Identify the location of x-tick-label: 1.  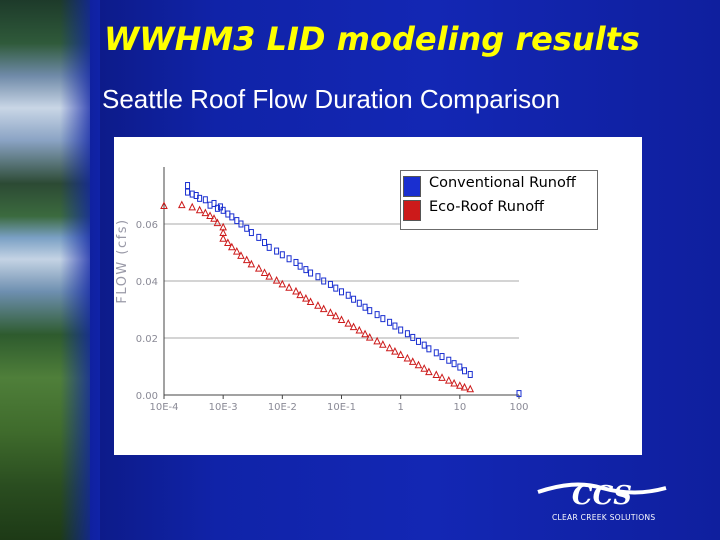
(400, 407).